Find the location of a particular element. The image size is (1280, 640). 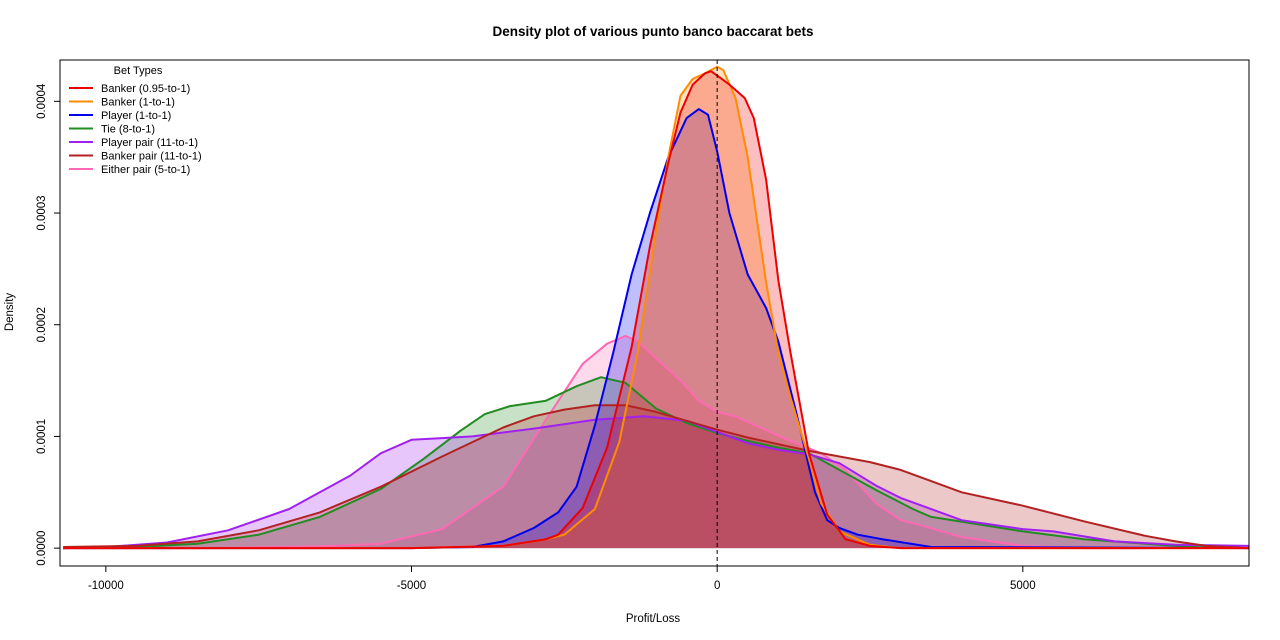

legend-entry: Either pair (5-to-1) is located at coordinates (145, 170).